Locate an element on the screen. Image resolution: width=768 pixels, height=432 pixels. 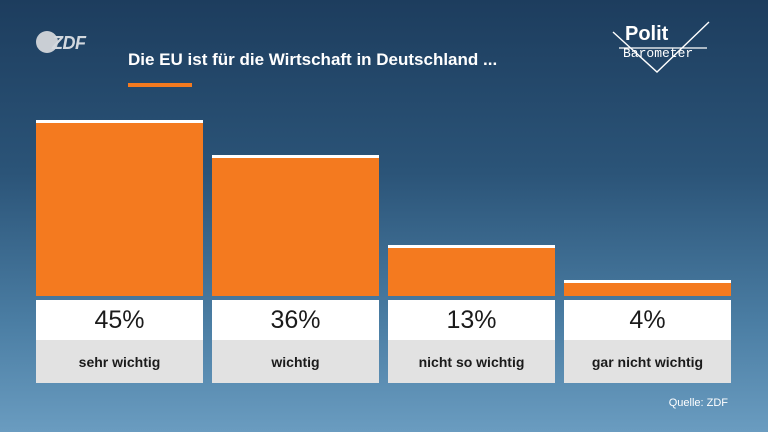
data-label-1: 45% is located at coordinates (119, 320).